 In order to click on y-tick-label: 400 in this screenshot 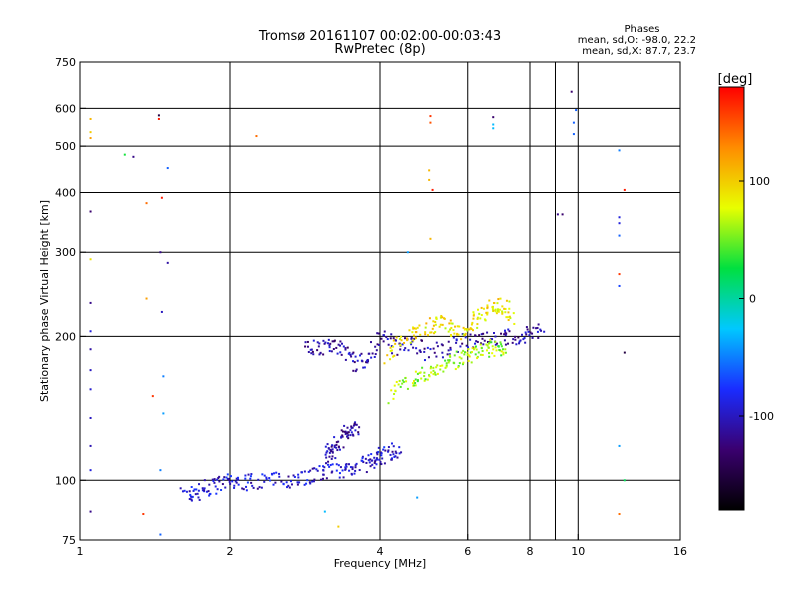, I will do `click(65, 192)`.